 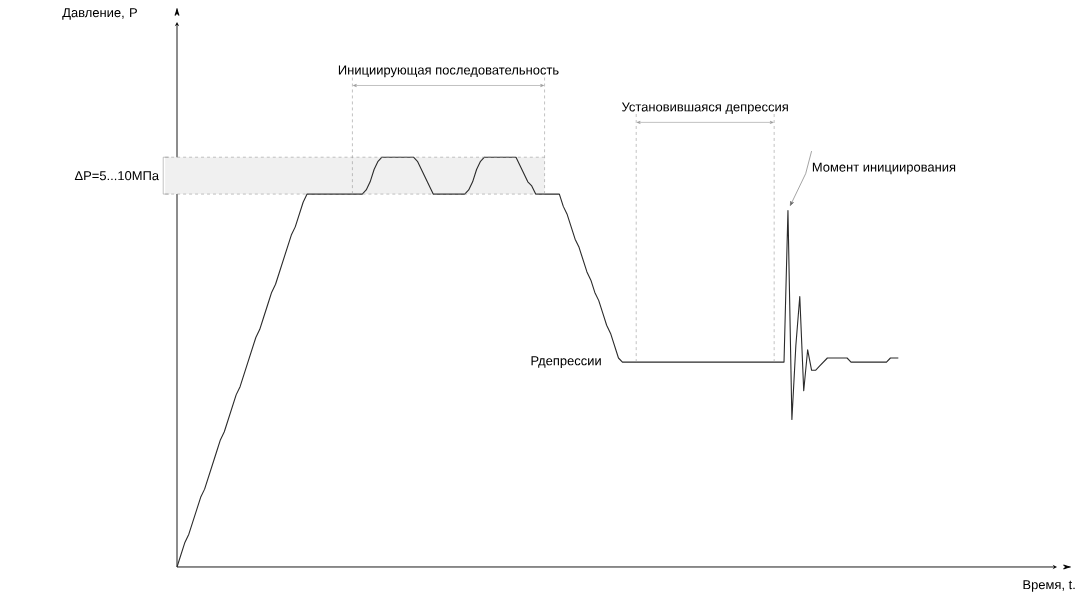 What do you see at coordinates (99, 14) in the screenshot?
I see `text: Давление, P` at bounding box center [99, 14].